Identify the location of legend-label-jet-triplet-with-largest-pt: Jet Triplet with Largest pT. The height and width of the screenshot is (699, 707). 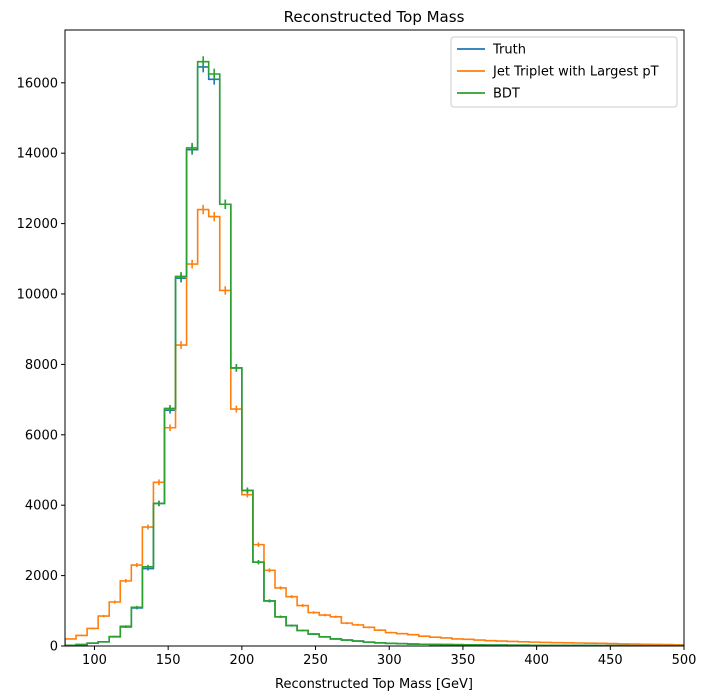
(575, 72).